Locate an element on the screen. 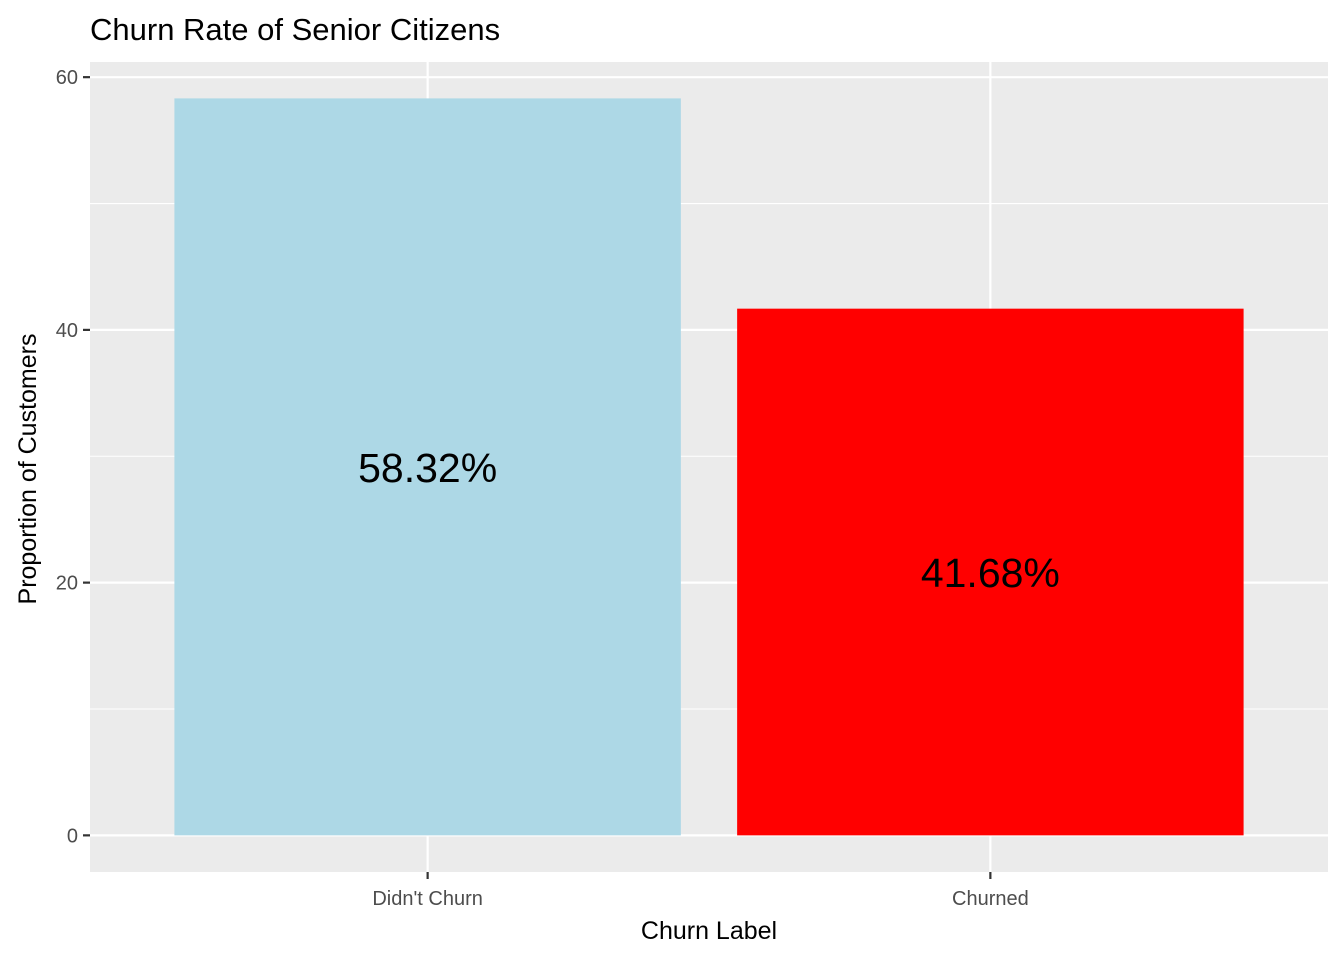  y-tick-label: 40 is located at coordinates (67, 331).